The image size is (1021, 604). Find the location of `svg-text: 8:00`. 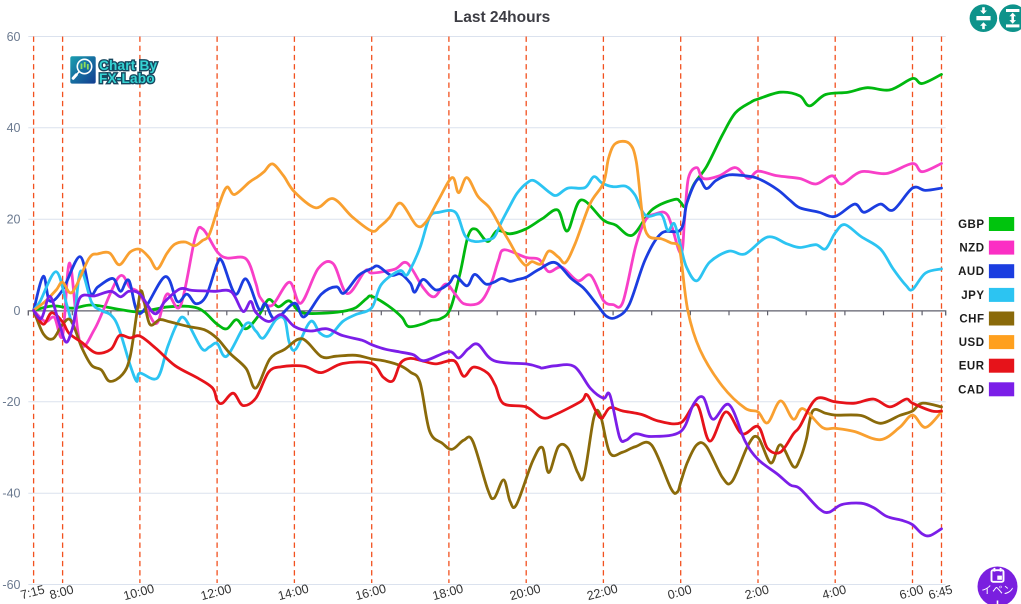

svg-text: 8:00 is located at coordinates (61, 592).